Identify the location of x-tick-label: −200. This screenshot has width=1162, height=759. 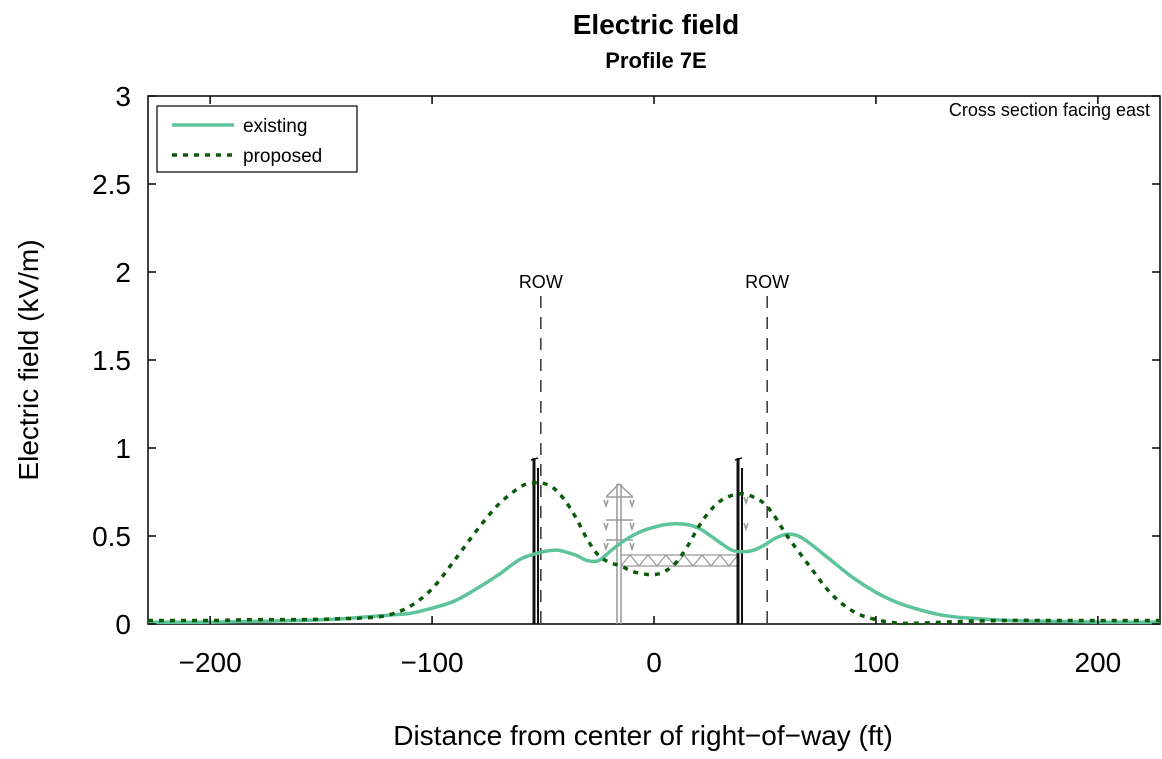
(210, 662).